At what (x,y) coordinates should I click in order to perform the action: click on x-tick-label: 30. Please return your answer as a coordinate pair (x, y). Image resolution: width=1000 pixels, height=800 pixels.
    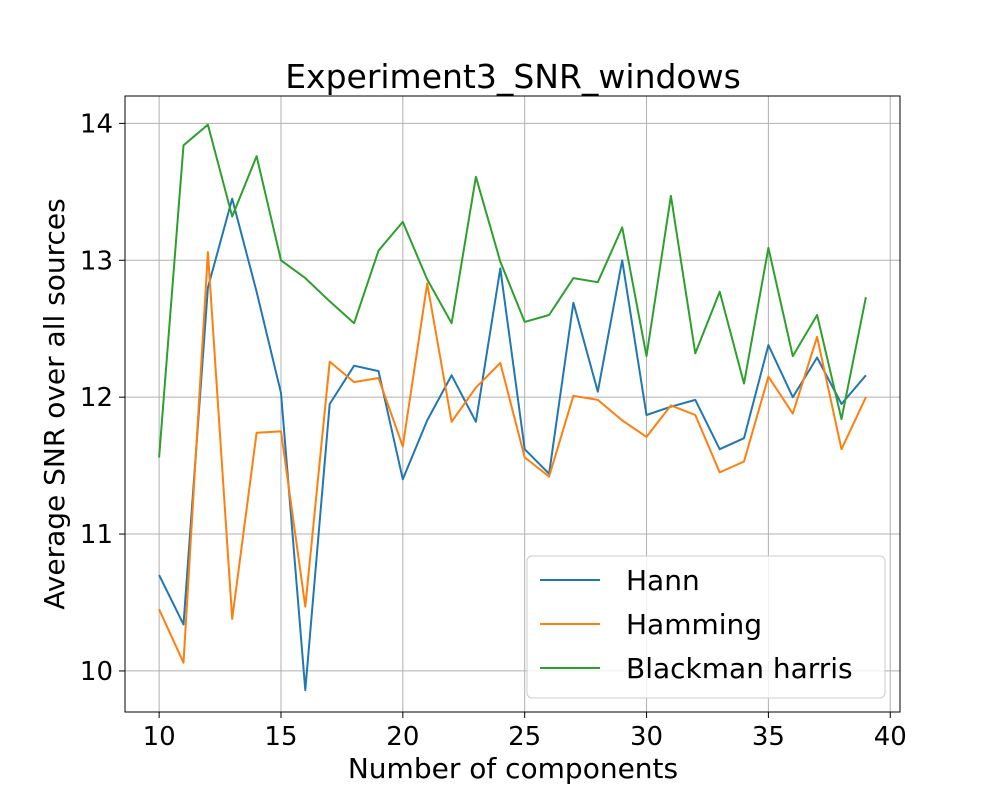
    Looking at the image, I should click on (646, 737).